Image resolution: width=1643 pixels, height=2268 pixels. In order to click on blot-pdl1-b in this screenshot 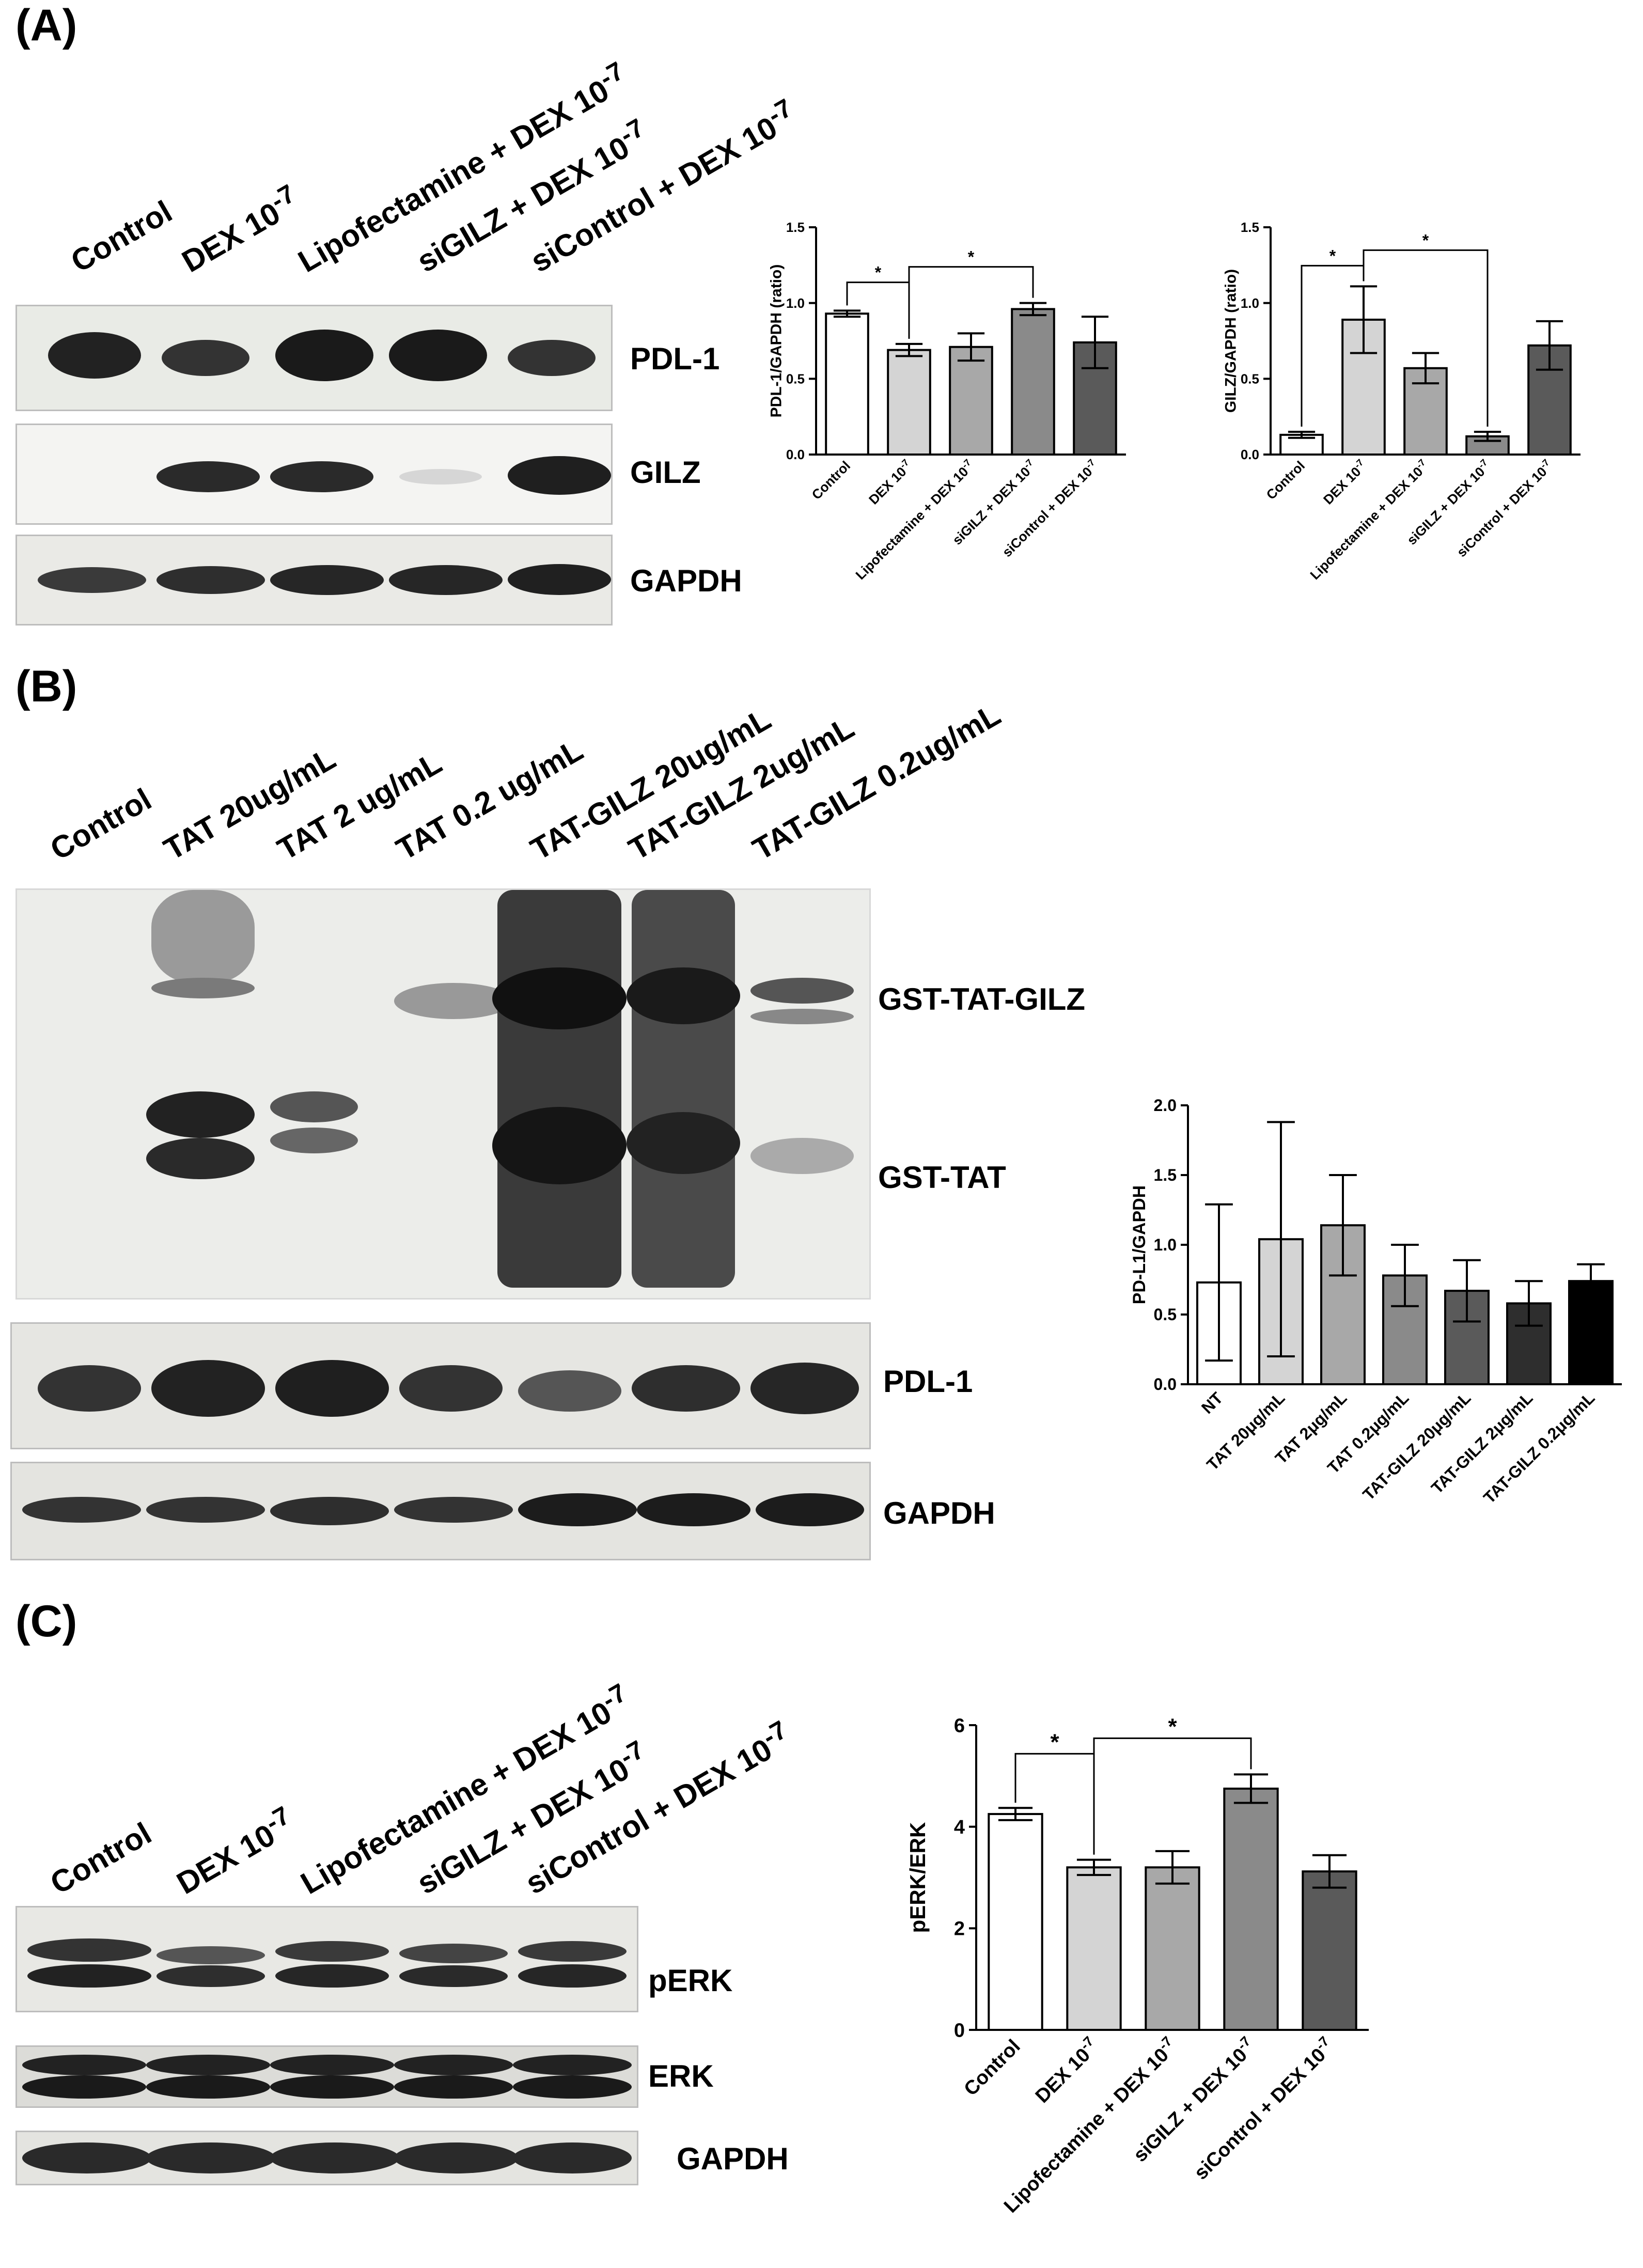, I will do `click(440, 1385)`.